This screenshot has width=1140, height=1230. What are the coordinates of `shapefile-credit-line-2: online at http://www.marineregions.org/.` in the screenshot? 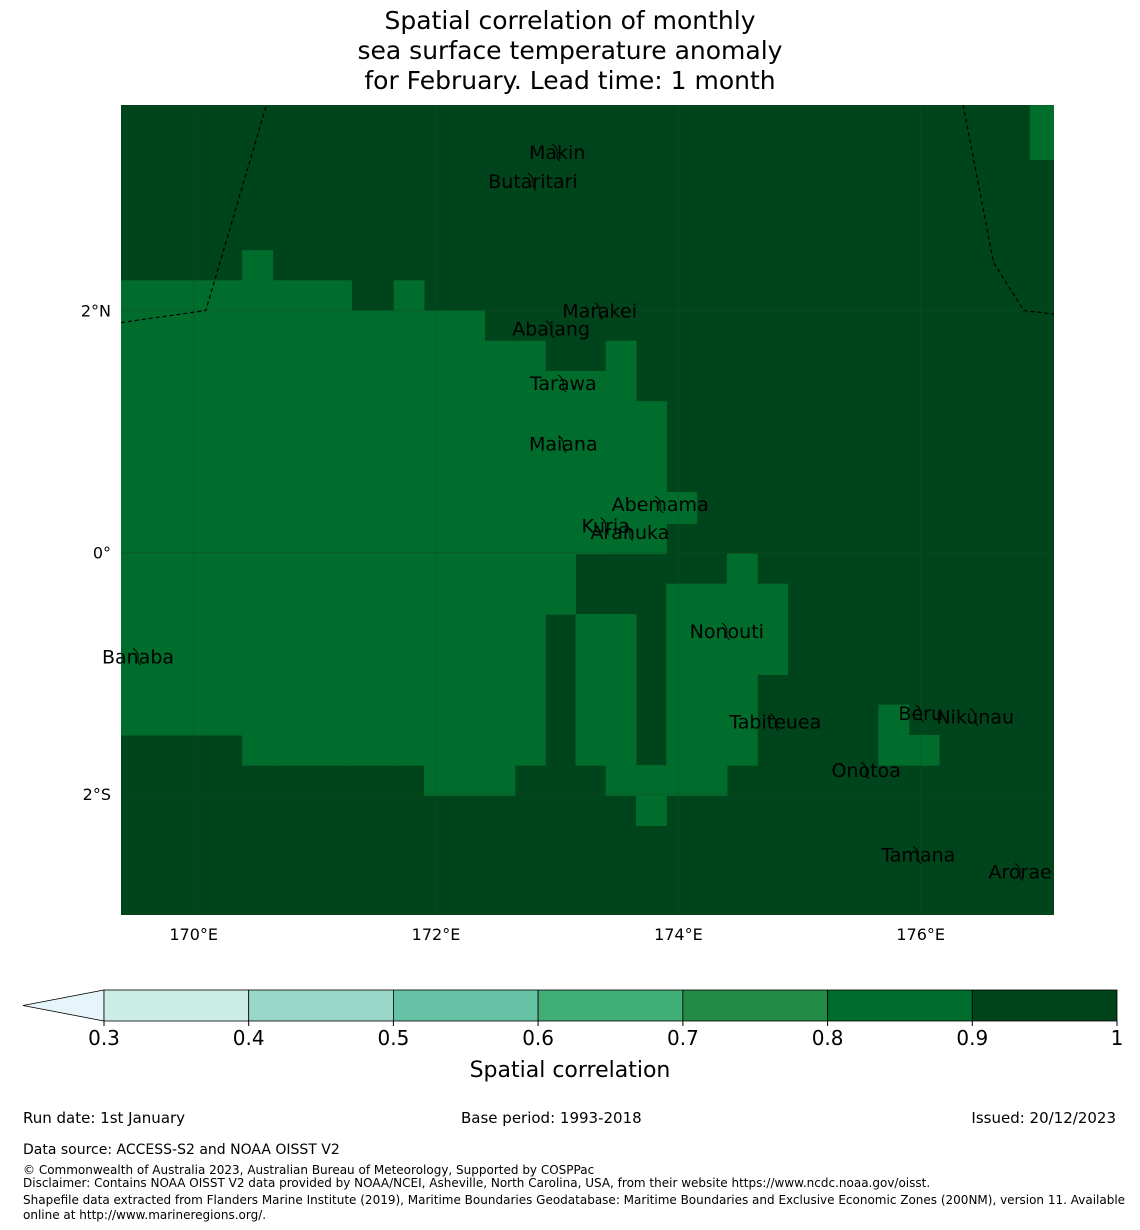 It's located at (145, 1215).